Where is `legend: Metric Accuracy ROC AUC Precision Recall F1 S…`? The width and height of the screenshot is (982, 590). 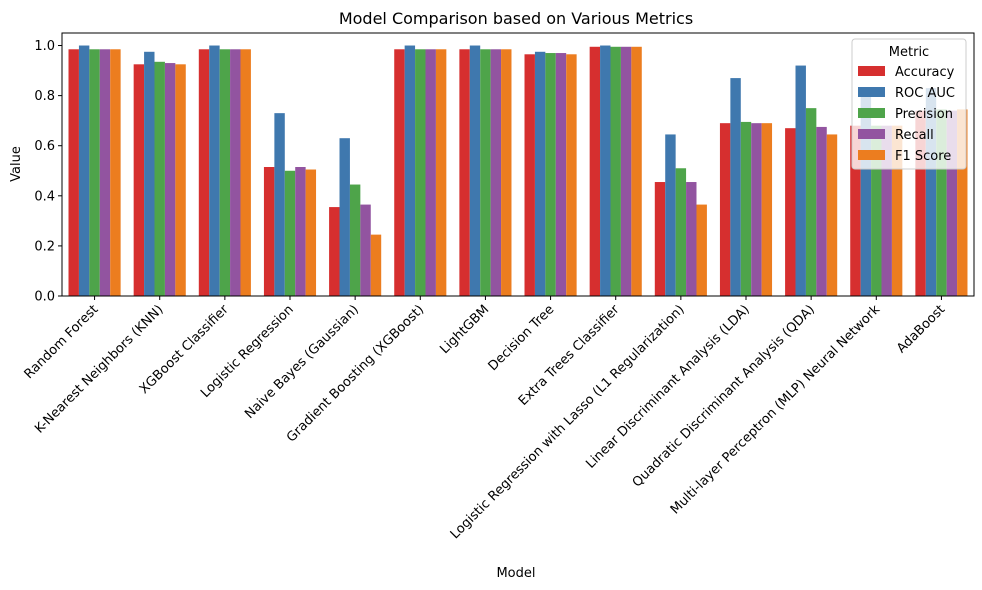 legend: Metric Accuracy ROC AUC Precision Recall F1 S… is located at coordinates (909, 104).